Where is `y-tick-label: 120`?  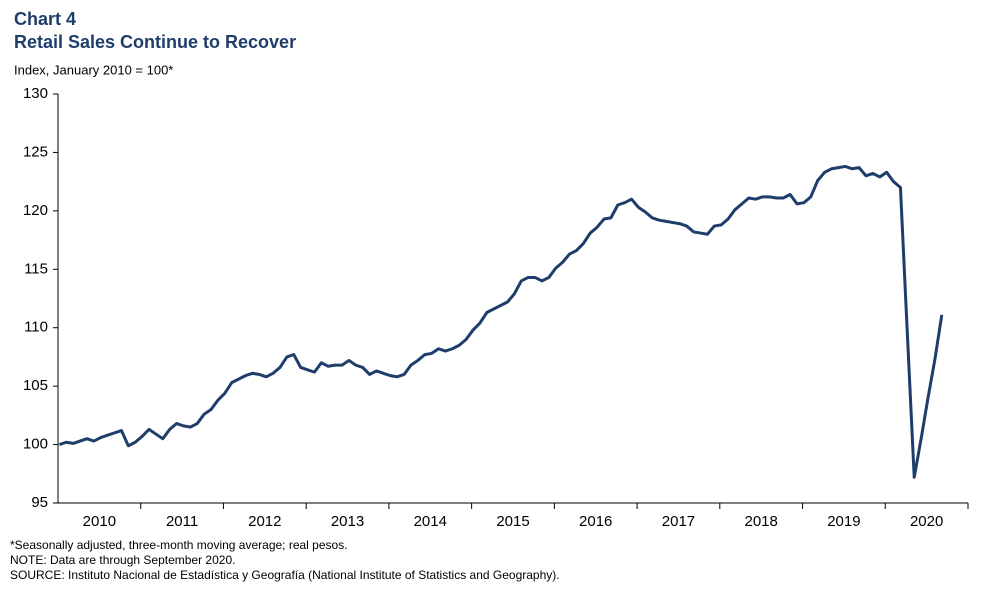 y-tick-label: 120 is located at coordinates (35, 210).